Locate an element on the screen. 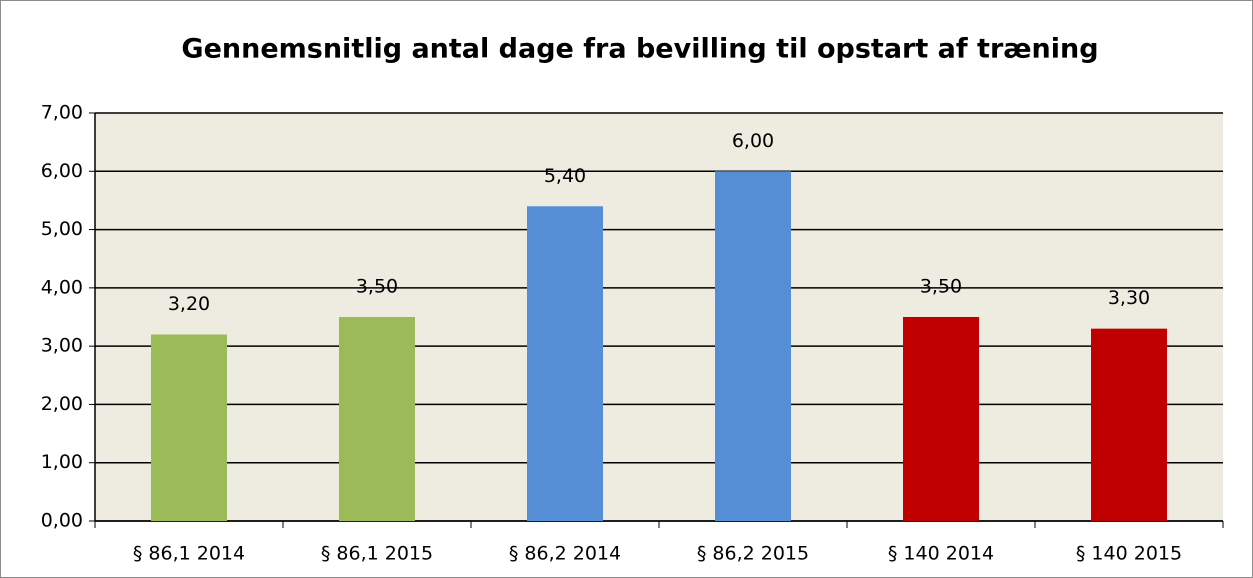 This screenshot has width=1253, height=578. y-tick-label: 0,00 is located at coordinates (62, 521).